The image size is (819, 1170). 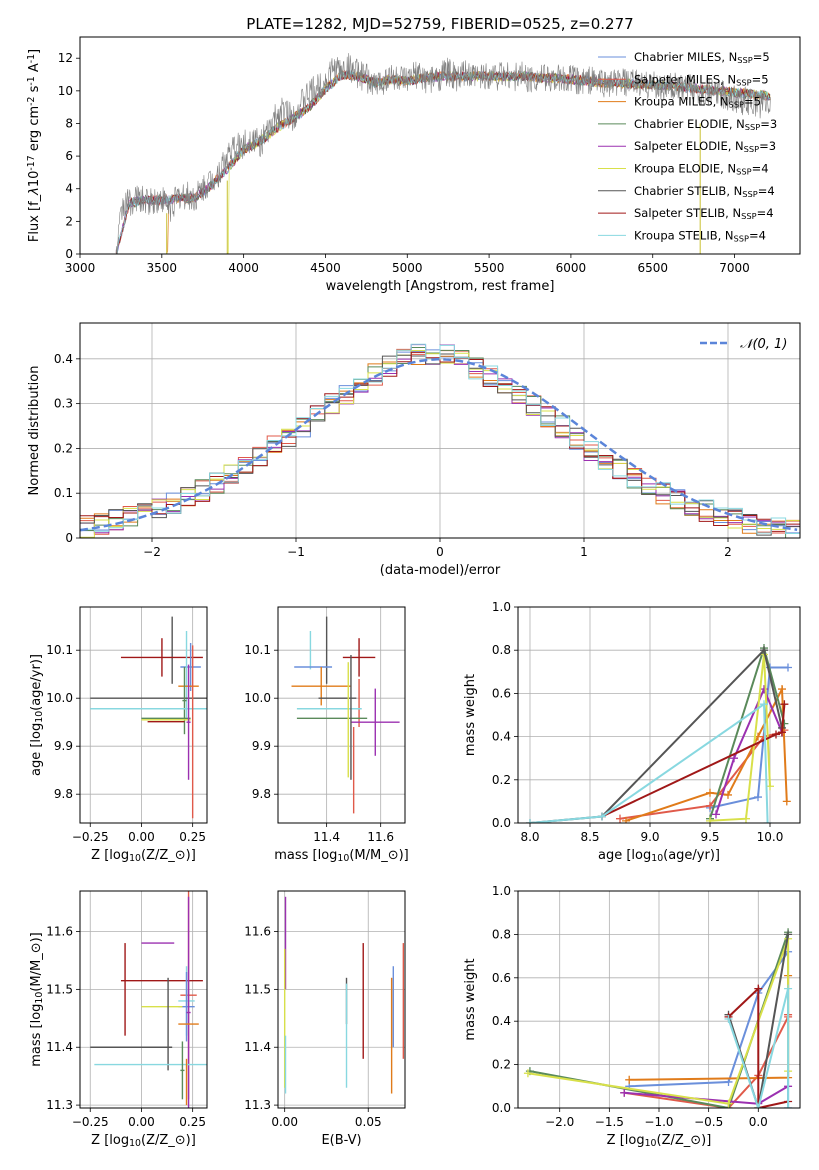 What do you see at coordinates (489, 268) in the screenshot?
I see `x-tick-label: 5500` at bounding box center [489, 268].